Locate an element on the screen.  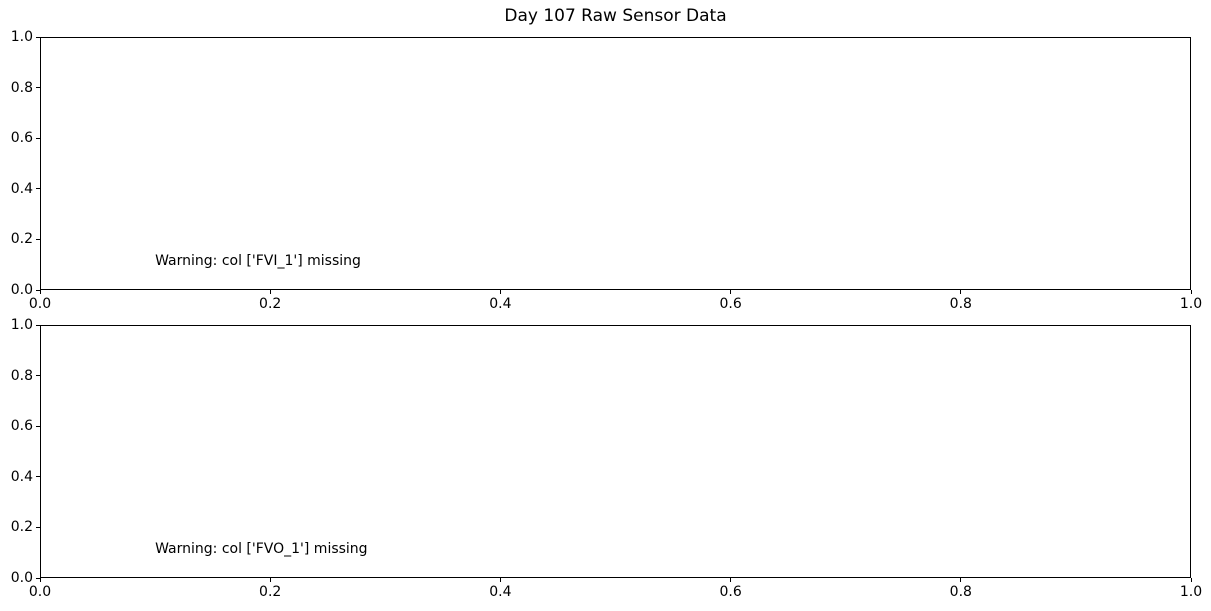
figure-title: Day 107 Raw Sensor Data is located at coordinates (615, 16).